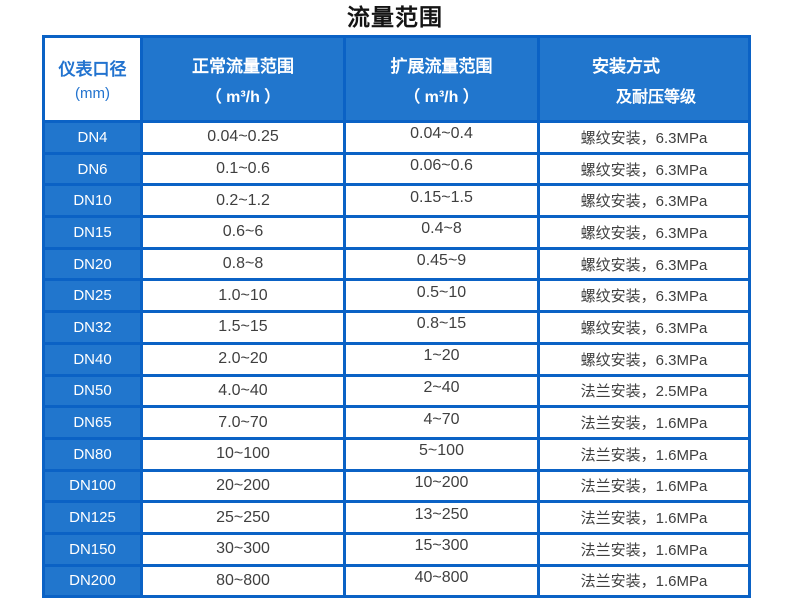 The width and height of the screenshot is (790, 612). I want to click on table-row: DN50 4.0~40 2~40 法兰安装，2.5MPa, so click(396, 391).